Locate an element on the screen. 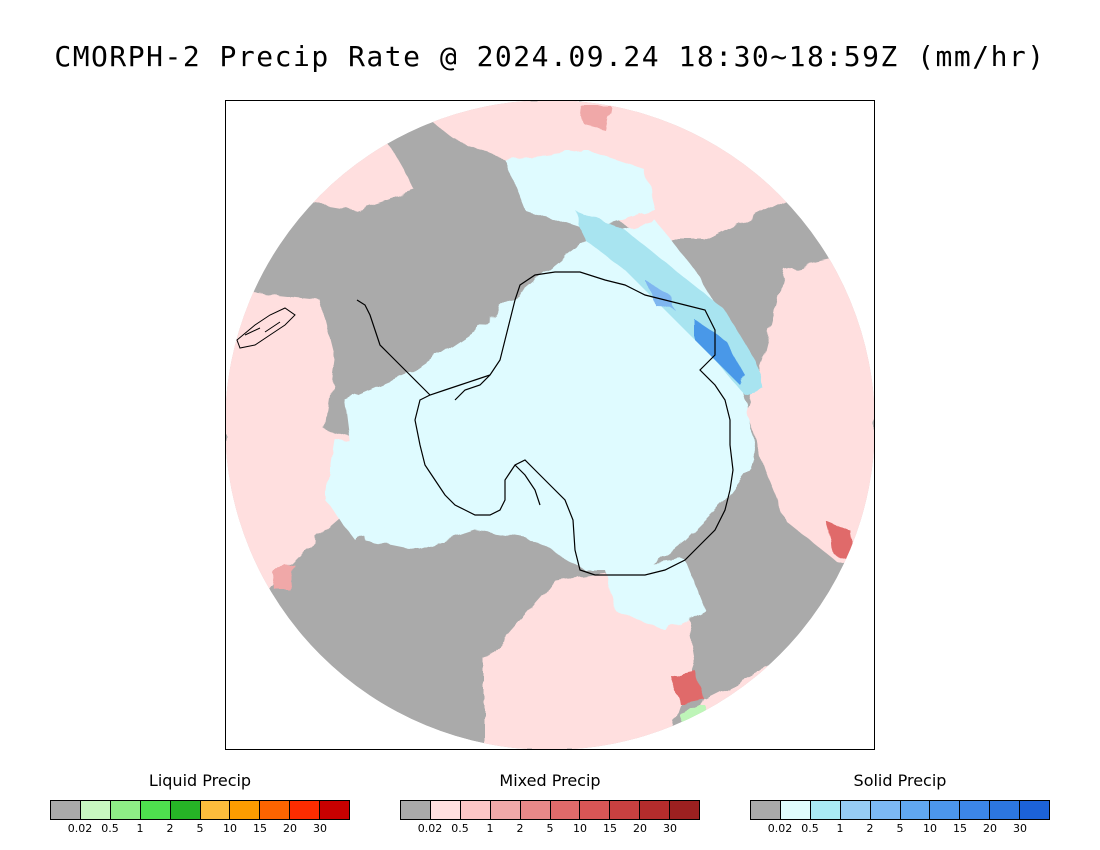 The height and width of the screenshot is (850, 1100). antarctica-coastline is located at coordinates (545, 423).